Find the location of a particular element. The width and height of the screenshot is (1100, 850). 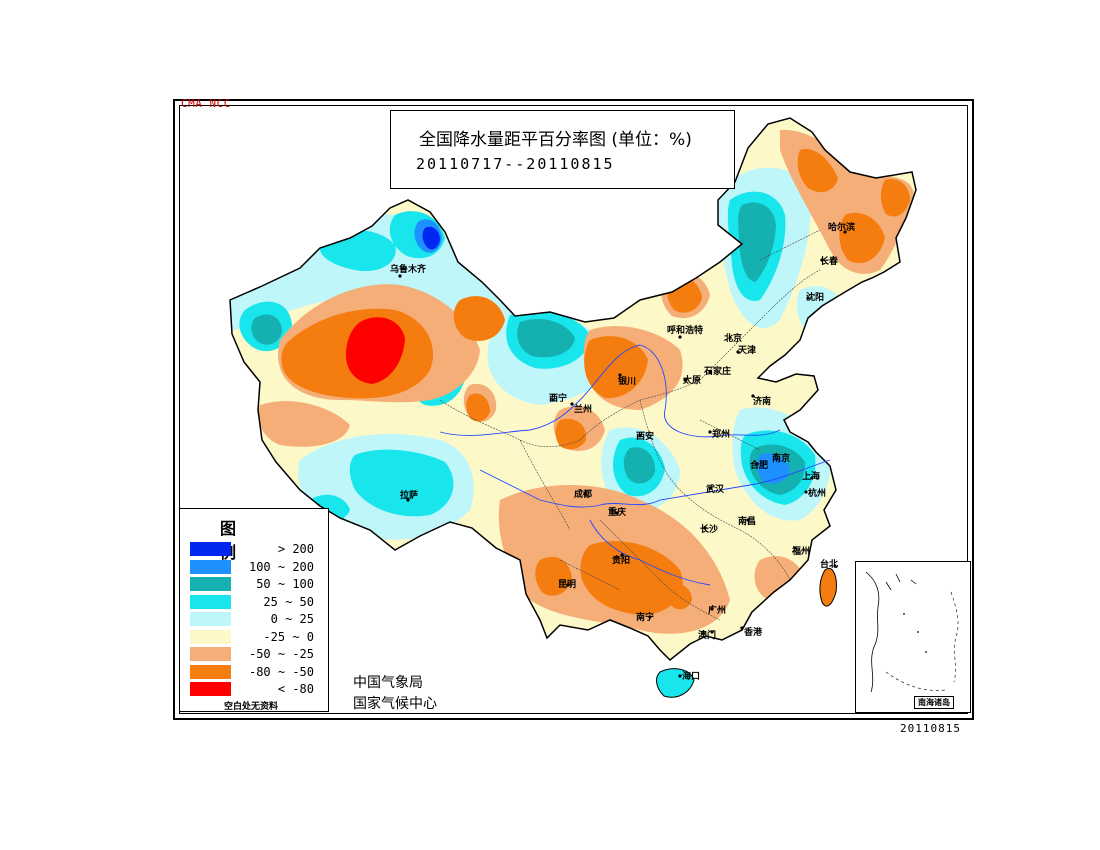

svg-text: 长沙 is located at coordinates (709, 529).